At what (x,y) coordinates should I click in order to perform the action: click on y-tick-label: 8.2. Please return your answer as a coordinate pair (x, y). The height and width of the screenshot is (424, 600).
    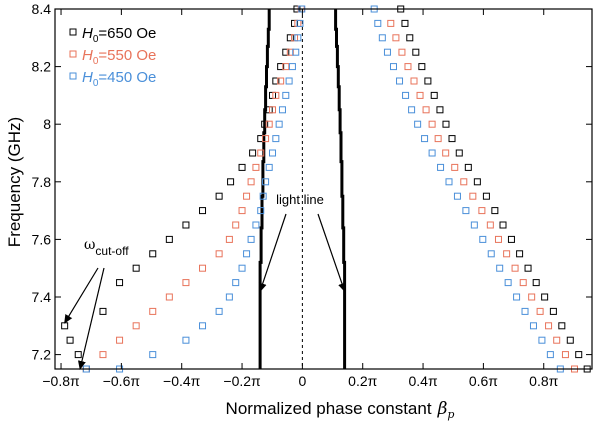
    Looking at the image, I should click on (42, 67).